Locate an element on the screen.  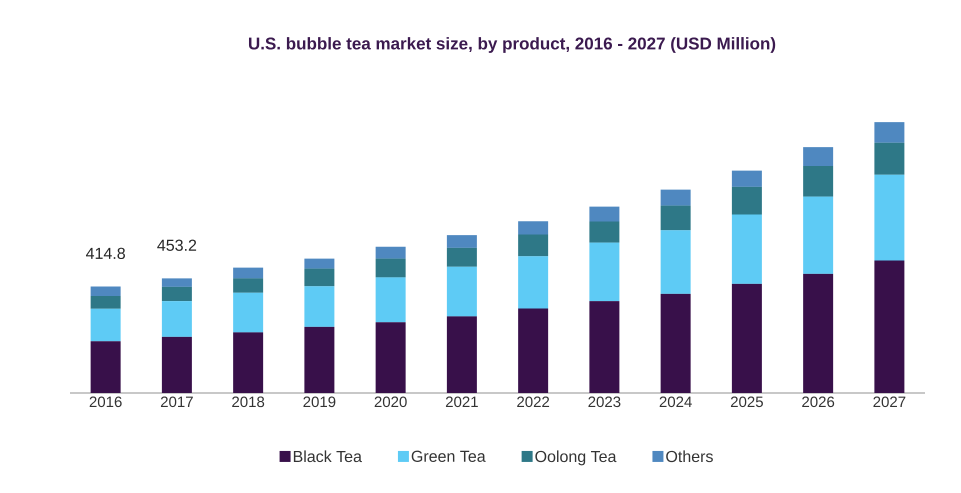
x-tick-label: 2025 is located at coordinates (746, 402).